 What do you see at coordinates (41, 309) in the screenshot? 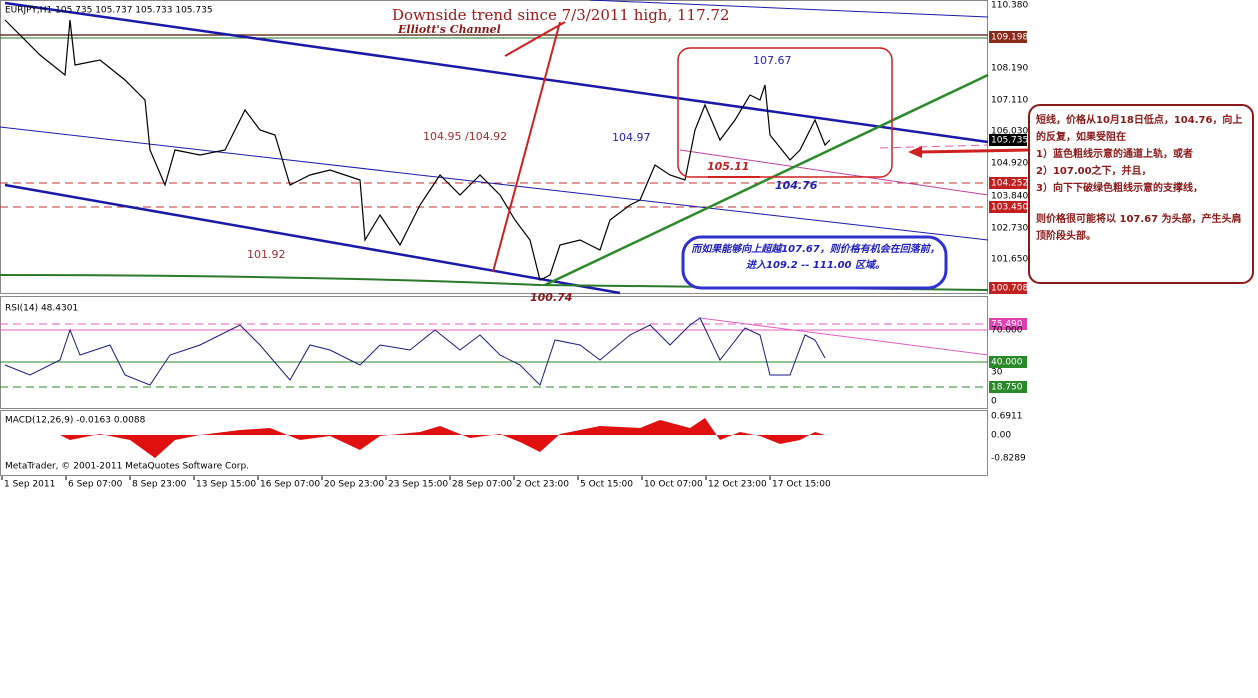
I see `rsi-header: RSI(14) 48.4301` at bounding box center [41, 309].